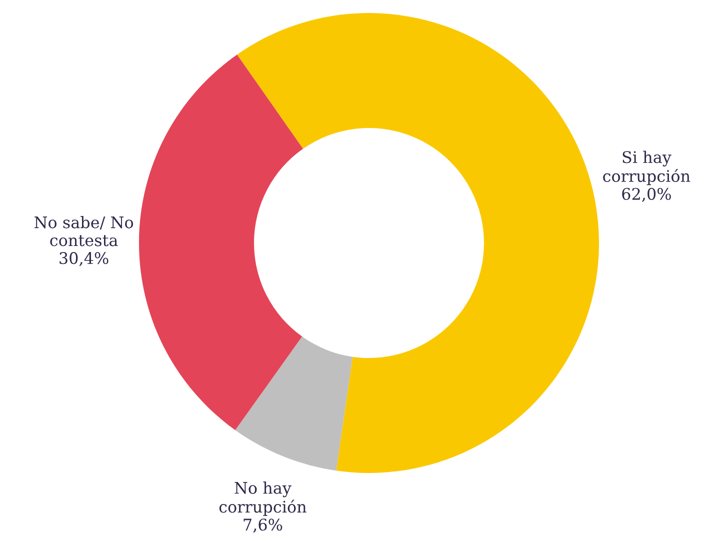  I want to click on slice-label: No sabe/ No contesta, so click(84, 231).